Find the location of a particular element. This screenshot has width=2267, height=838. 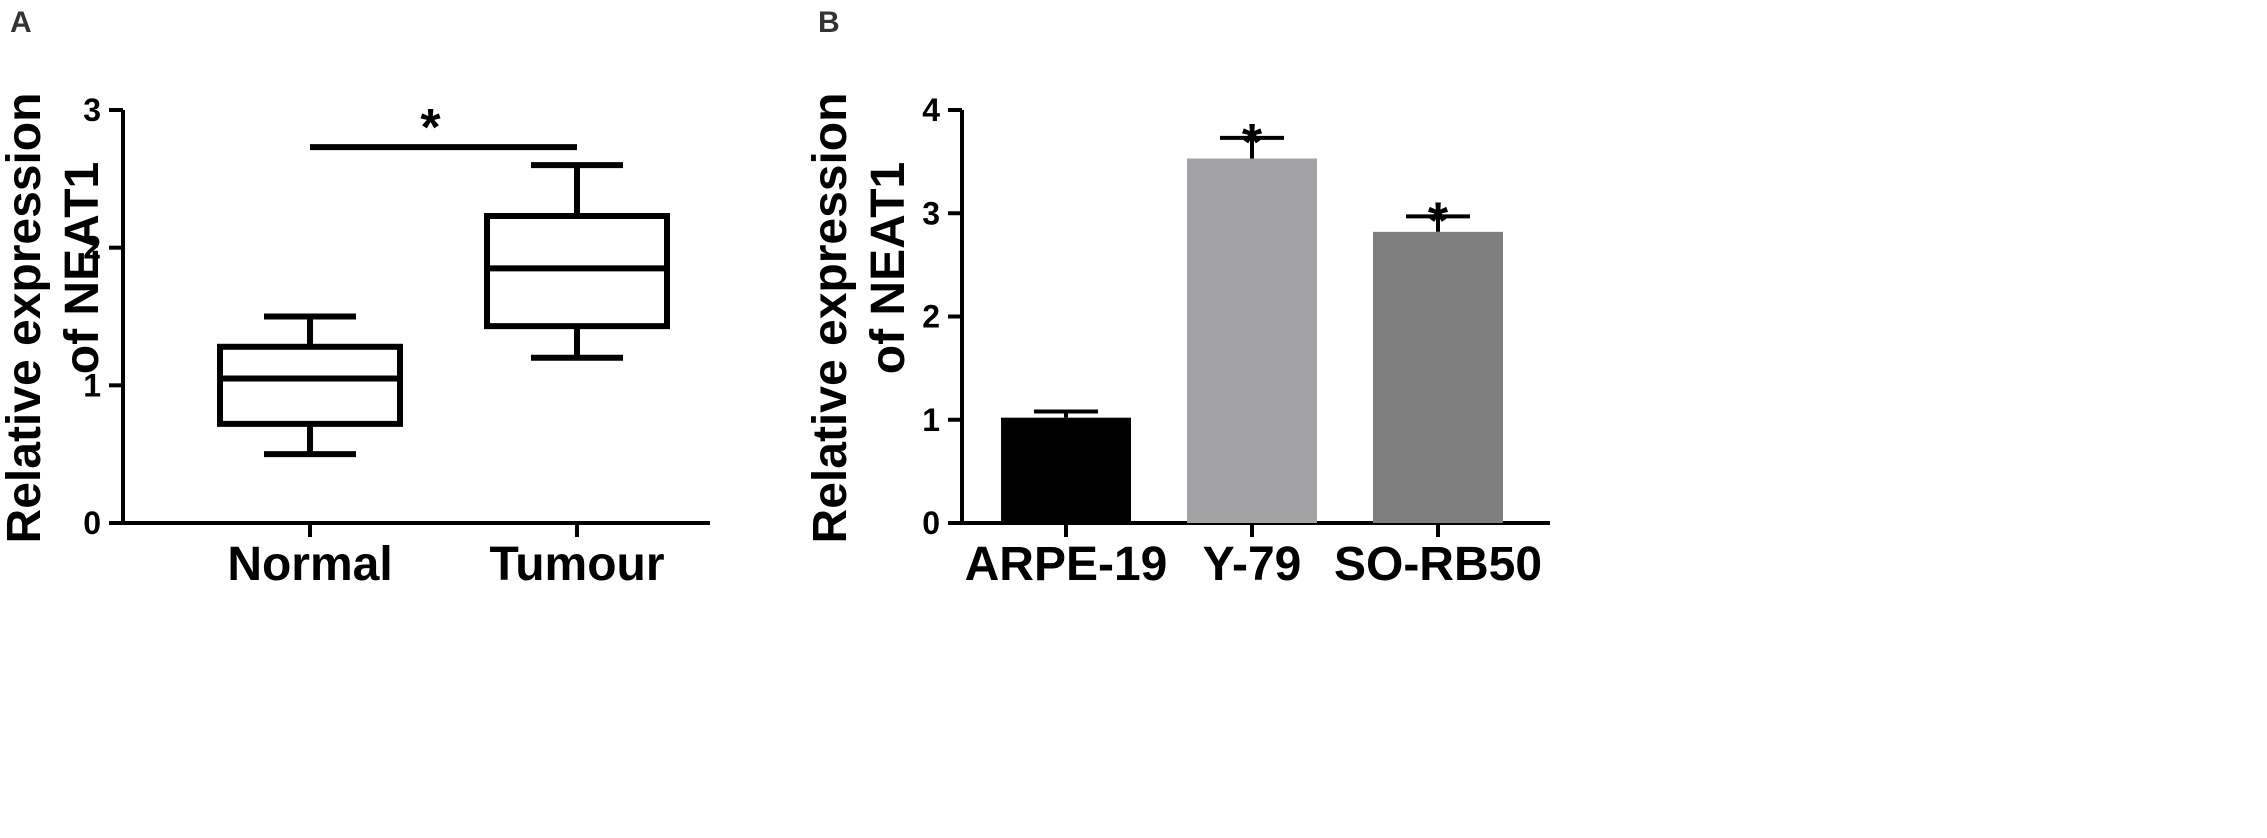

panel-b-ytick-label: 2 is located at coordinates (931, 317).